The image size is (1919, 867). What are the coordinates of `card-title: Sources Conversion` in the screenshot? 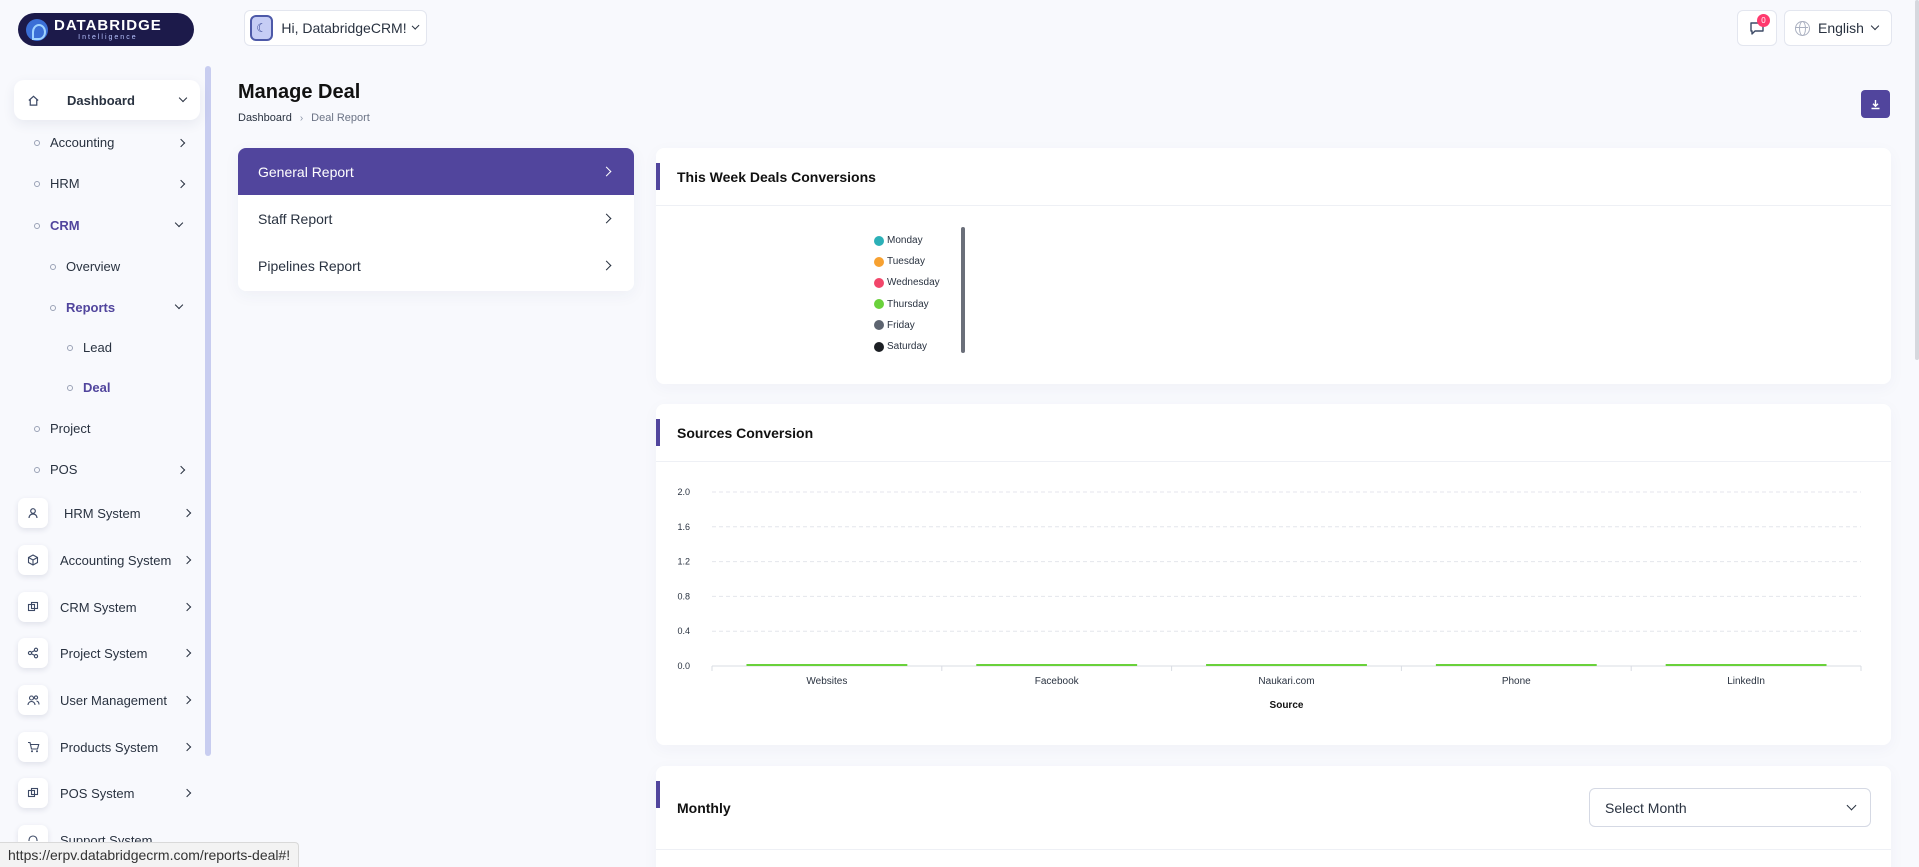 It's located at (1273, 433).